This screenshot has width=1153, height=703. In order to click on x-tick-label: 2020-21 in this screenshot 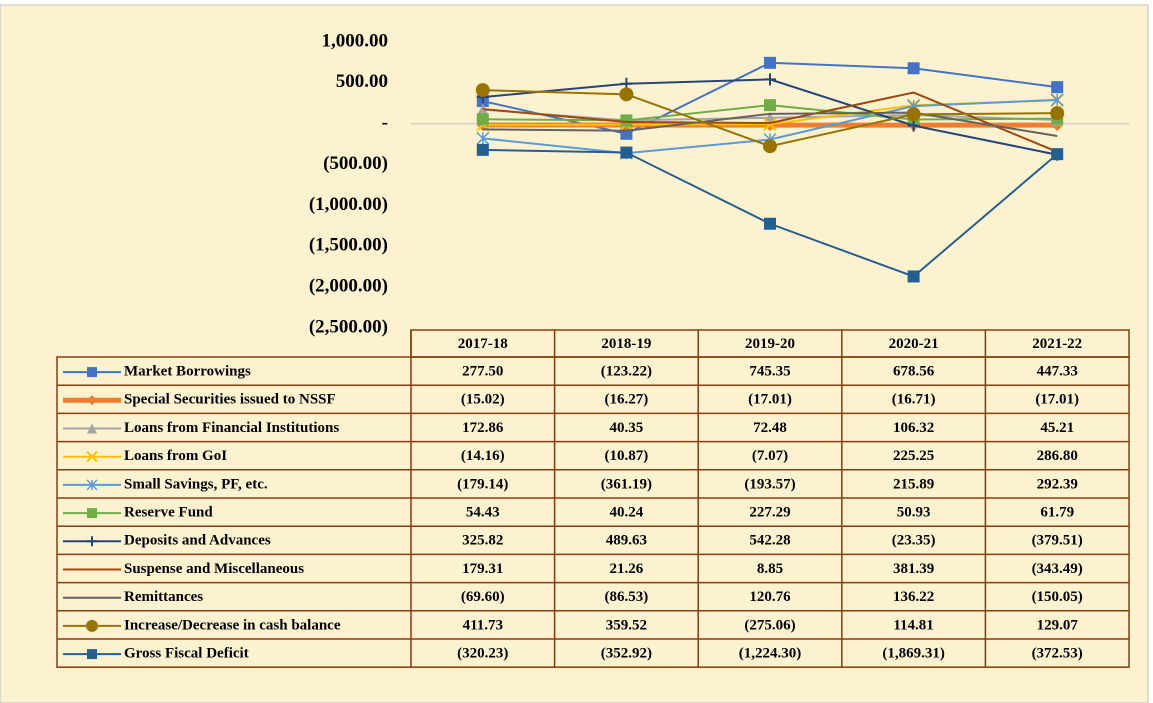, I will do `click(914, 344)`.